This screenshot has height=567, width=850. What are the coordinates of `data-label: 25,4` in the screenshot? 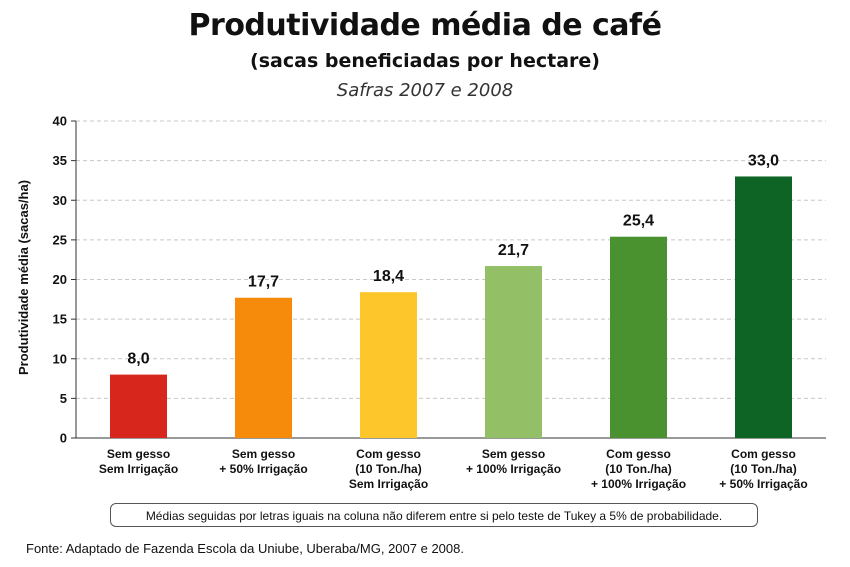 It's located at (638, 221).